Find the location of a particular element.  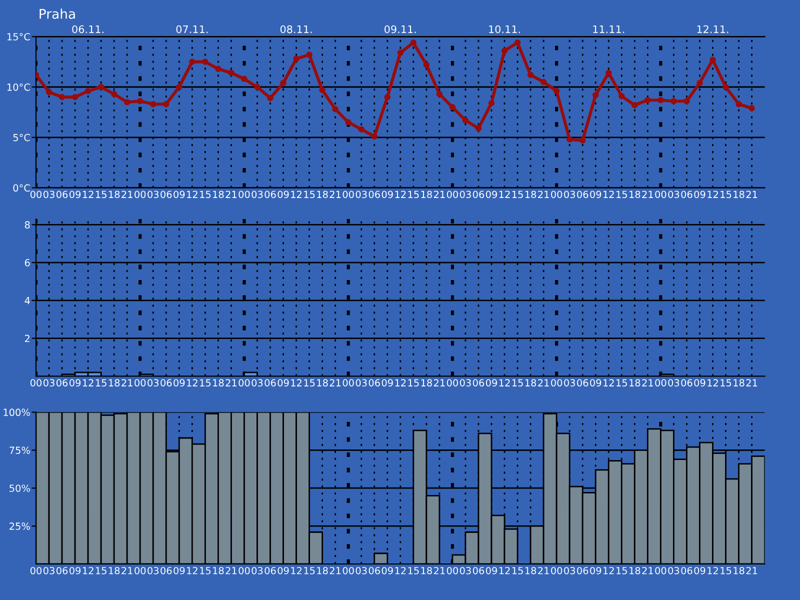

x2-tick-label: 09.11. is located at coordinates (400, 29).